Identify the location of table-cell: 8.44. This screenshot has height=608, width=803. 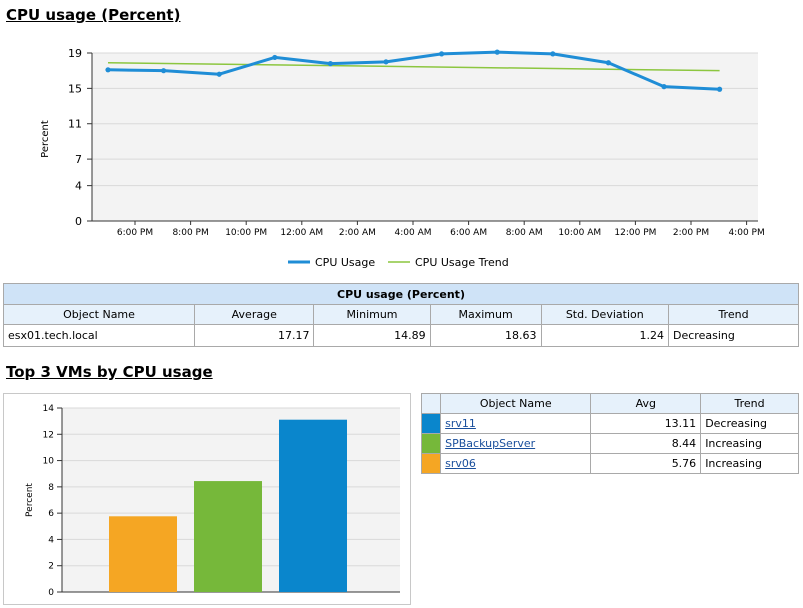
(646, 443).